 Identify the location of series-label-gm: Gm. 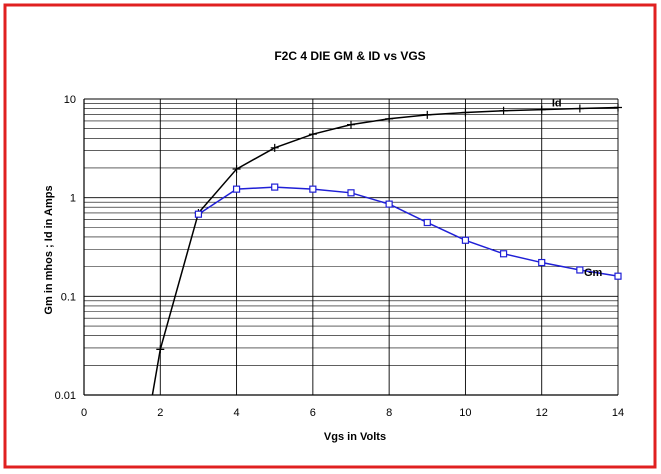
(593, 273).